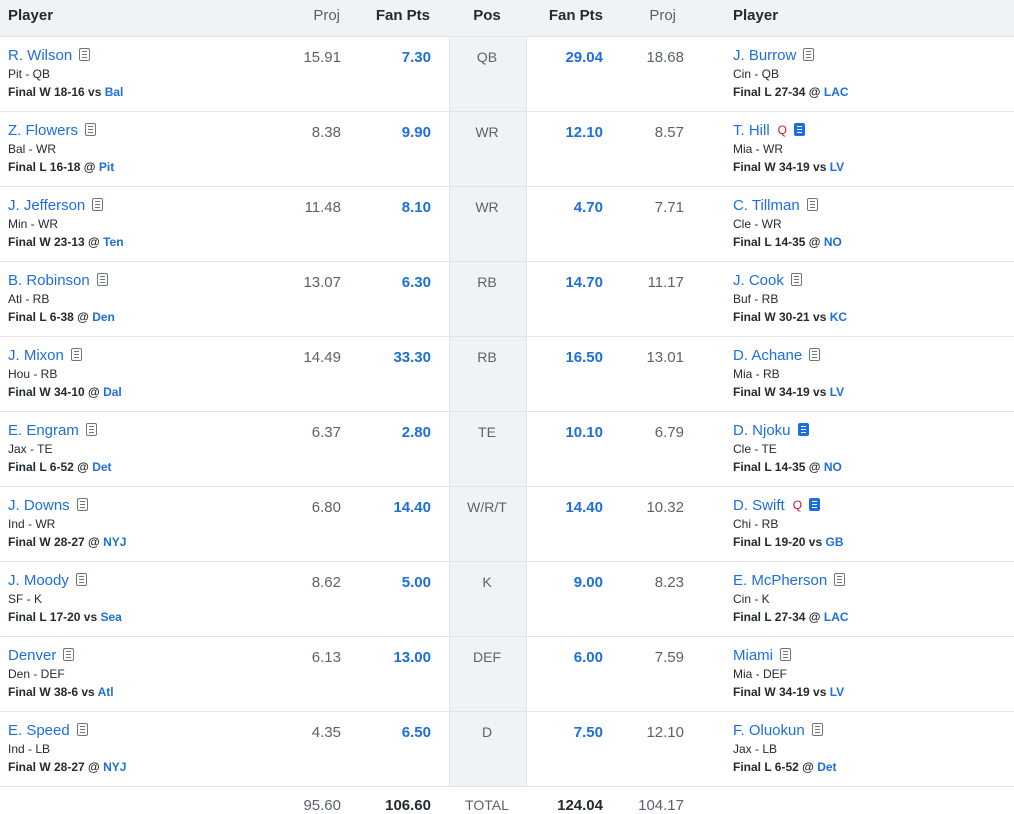  Describe the element at coordinates (588, 657) in the screenshot. I see `right-fanpts: 6.00` at that location.